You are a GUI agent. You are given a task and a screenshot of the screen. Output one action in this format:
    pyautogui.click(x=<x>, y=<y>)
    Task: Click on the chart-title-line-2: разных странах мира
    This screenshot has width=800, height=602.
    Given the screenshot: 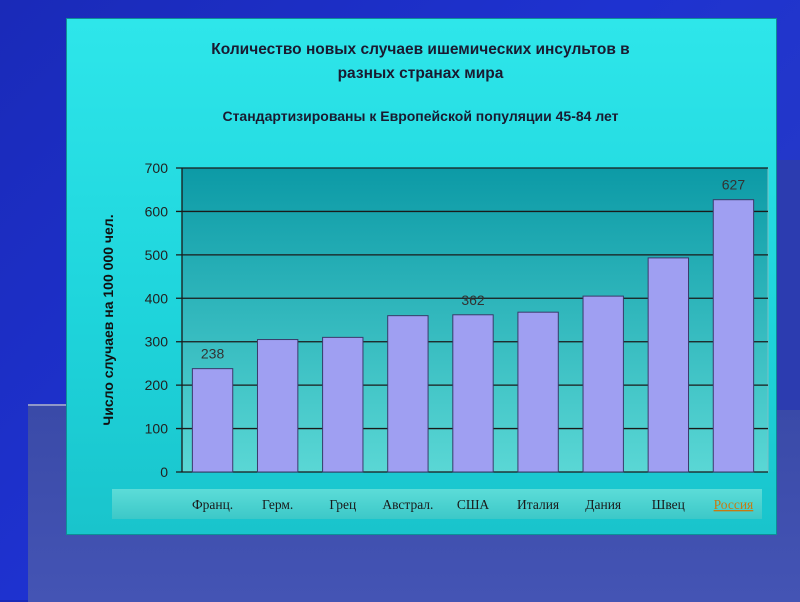 What is the action you would take?
    pyautogui.click(x=420, y=73)
    